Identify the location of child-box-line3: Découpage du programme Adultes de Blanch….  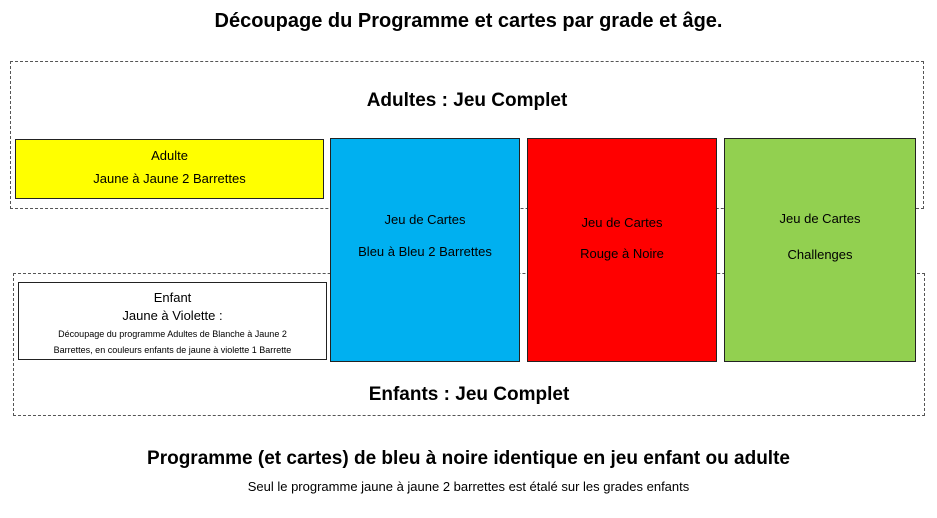
(172, 334).